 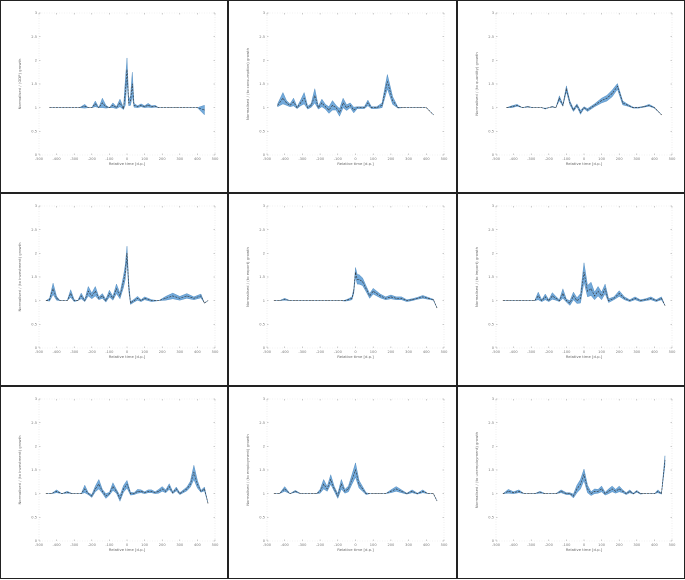 I want to click on x-axis-label: Relative time [d.p.], so click(x=127, y=356).